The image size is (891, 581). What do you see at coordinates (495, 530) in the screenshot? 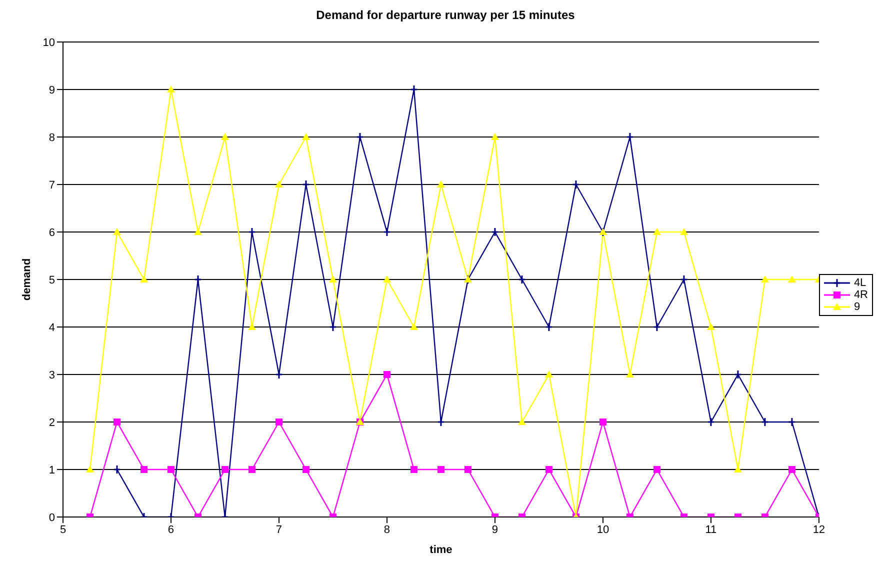
I see `x-tick-label: 9` at bounding box center [495, 530].